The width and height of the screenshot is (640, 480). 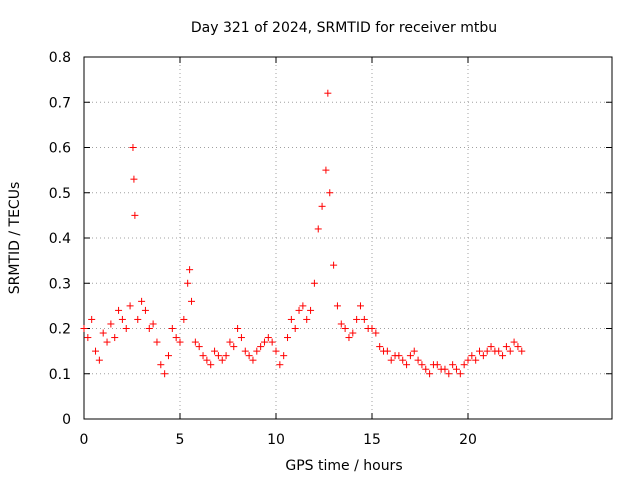 I want to click on y-tick-label: 0.1, so click(x=60, y=375).